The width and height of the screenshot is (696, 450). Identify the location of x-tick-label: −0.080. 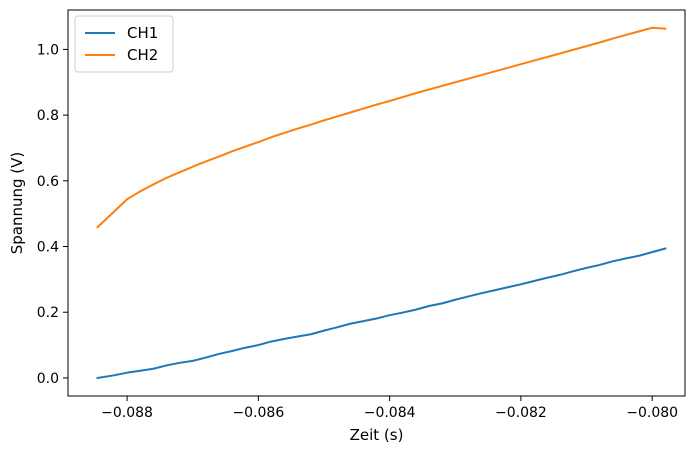
(652, 413).